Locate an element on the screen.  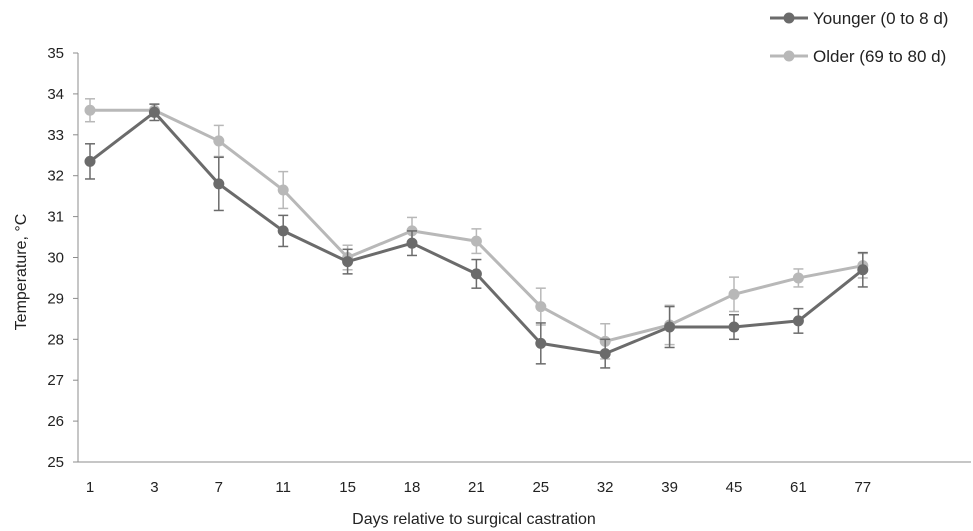
x-tick-label: 7 is located at coordinates (219, 487).